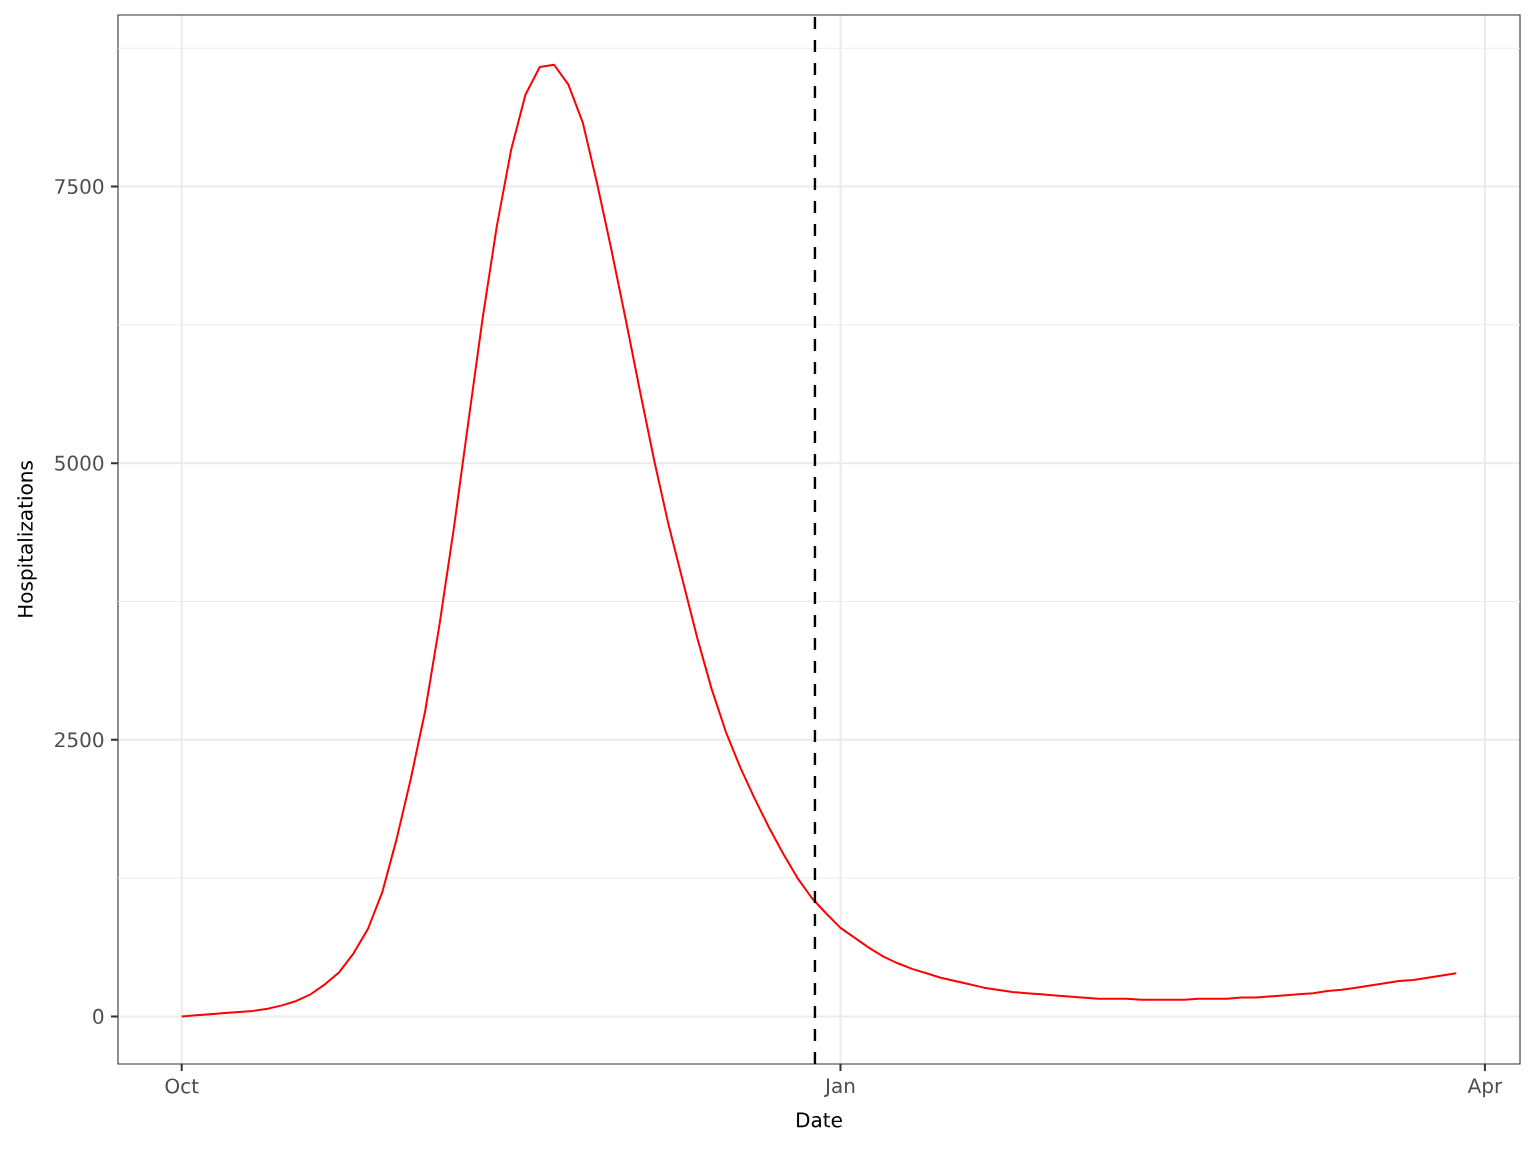 The width and height of the screenshot is (1536, 1152). I want to click on y-tick-label: 7500, so click(79, 186).